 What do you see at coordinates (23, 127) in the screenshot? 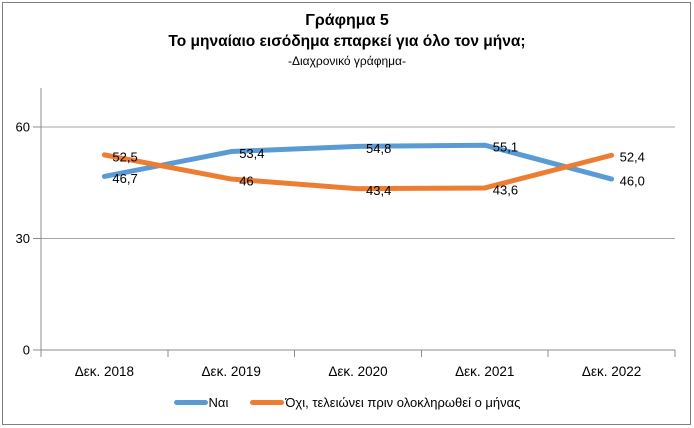
I see `y-axis-label-60: 60` at bounding box center [23, 127].